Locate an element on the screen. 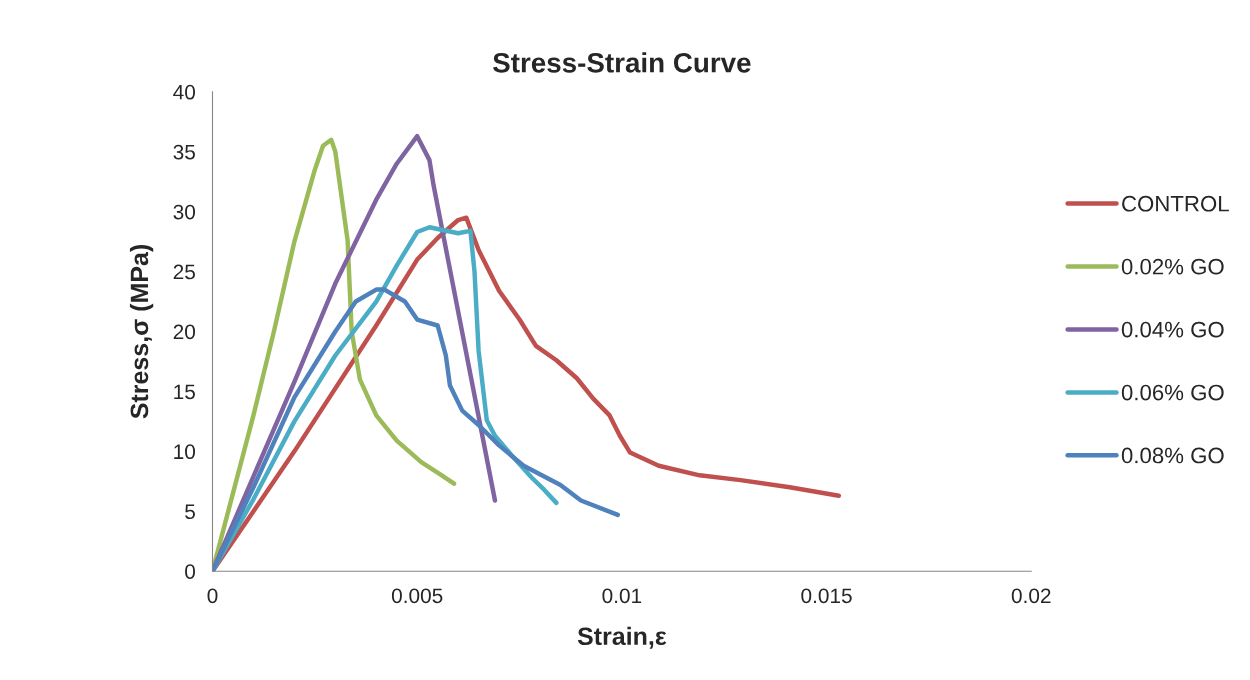  x-tick-label: 0.005 is located at coordinates (417, 596).